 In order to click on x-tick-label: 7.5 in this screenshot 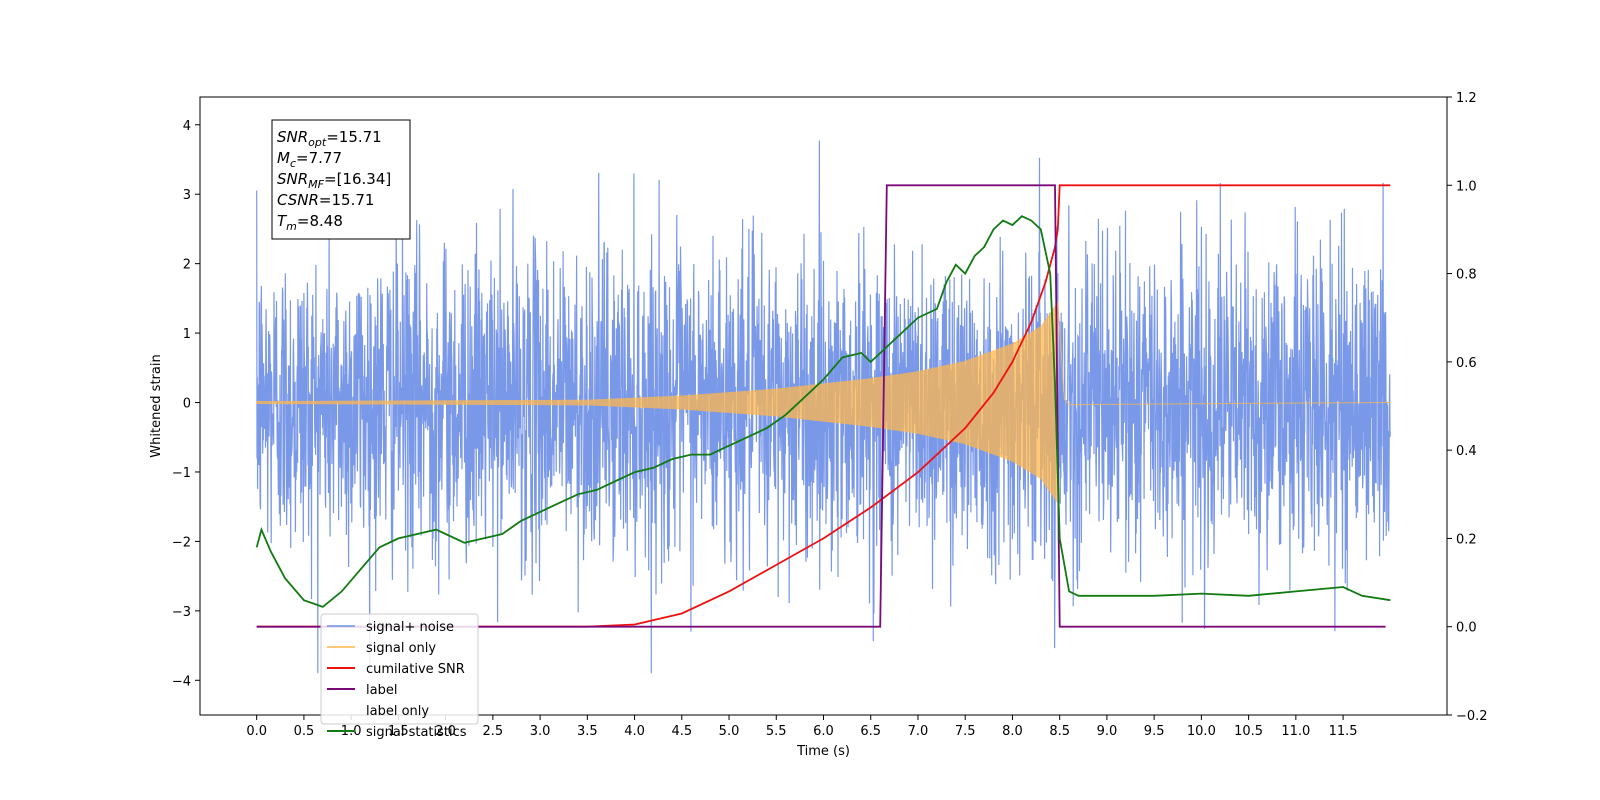, I will do `click(965, 731)`.